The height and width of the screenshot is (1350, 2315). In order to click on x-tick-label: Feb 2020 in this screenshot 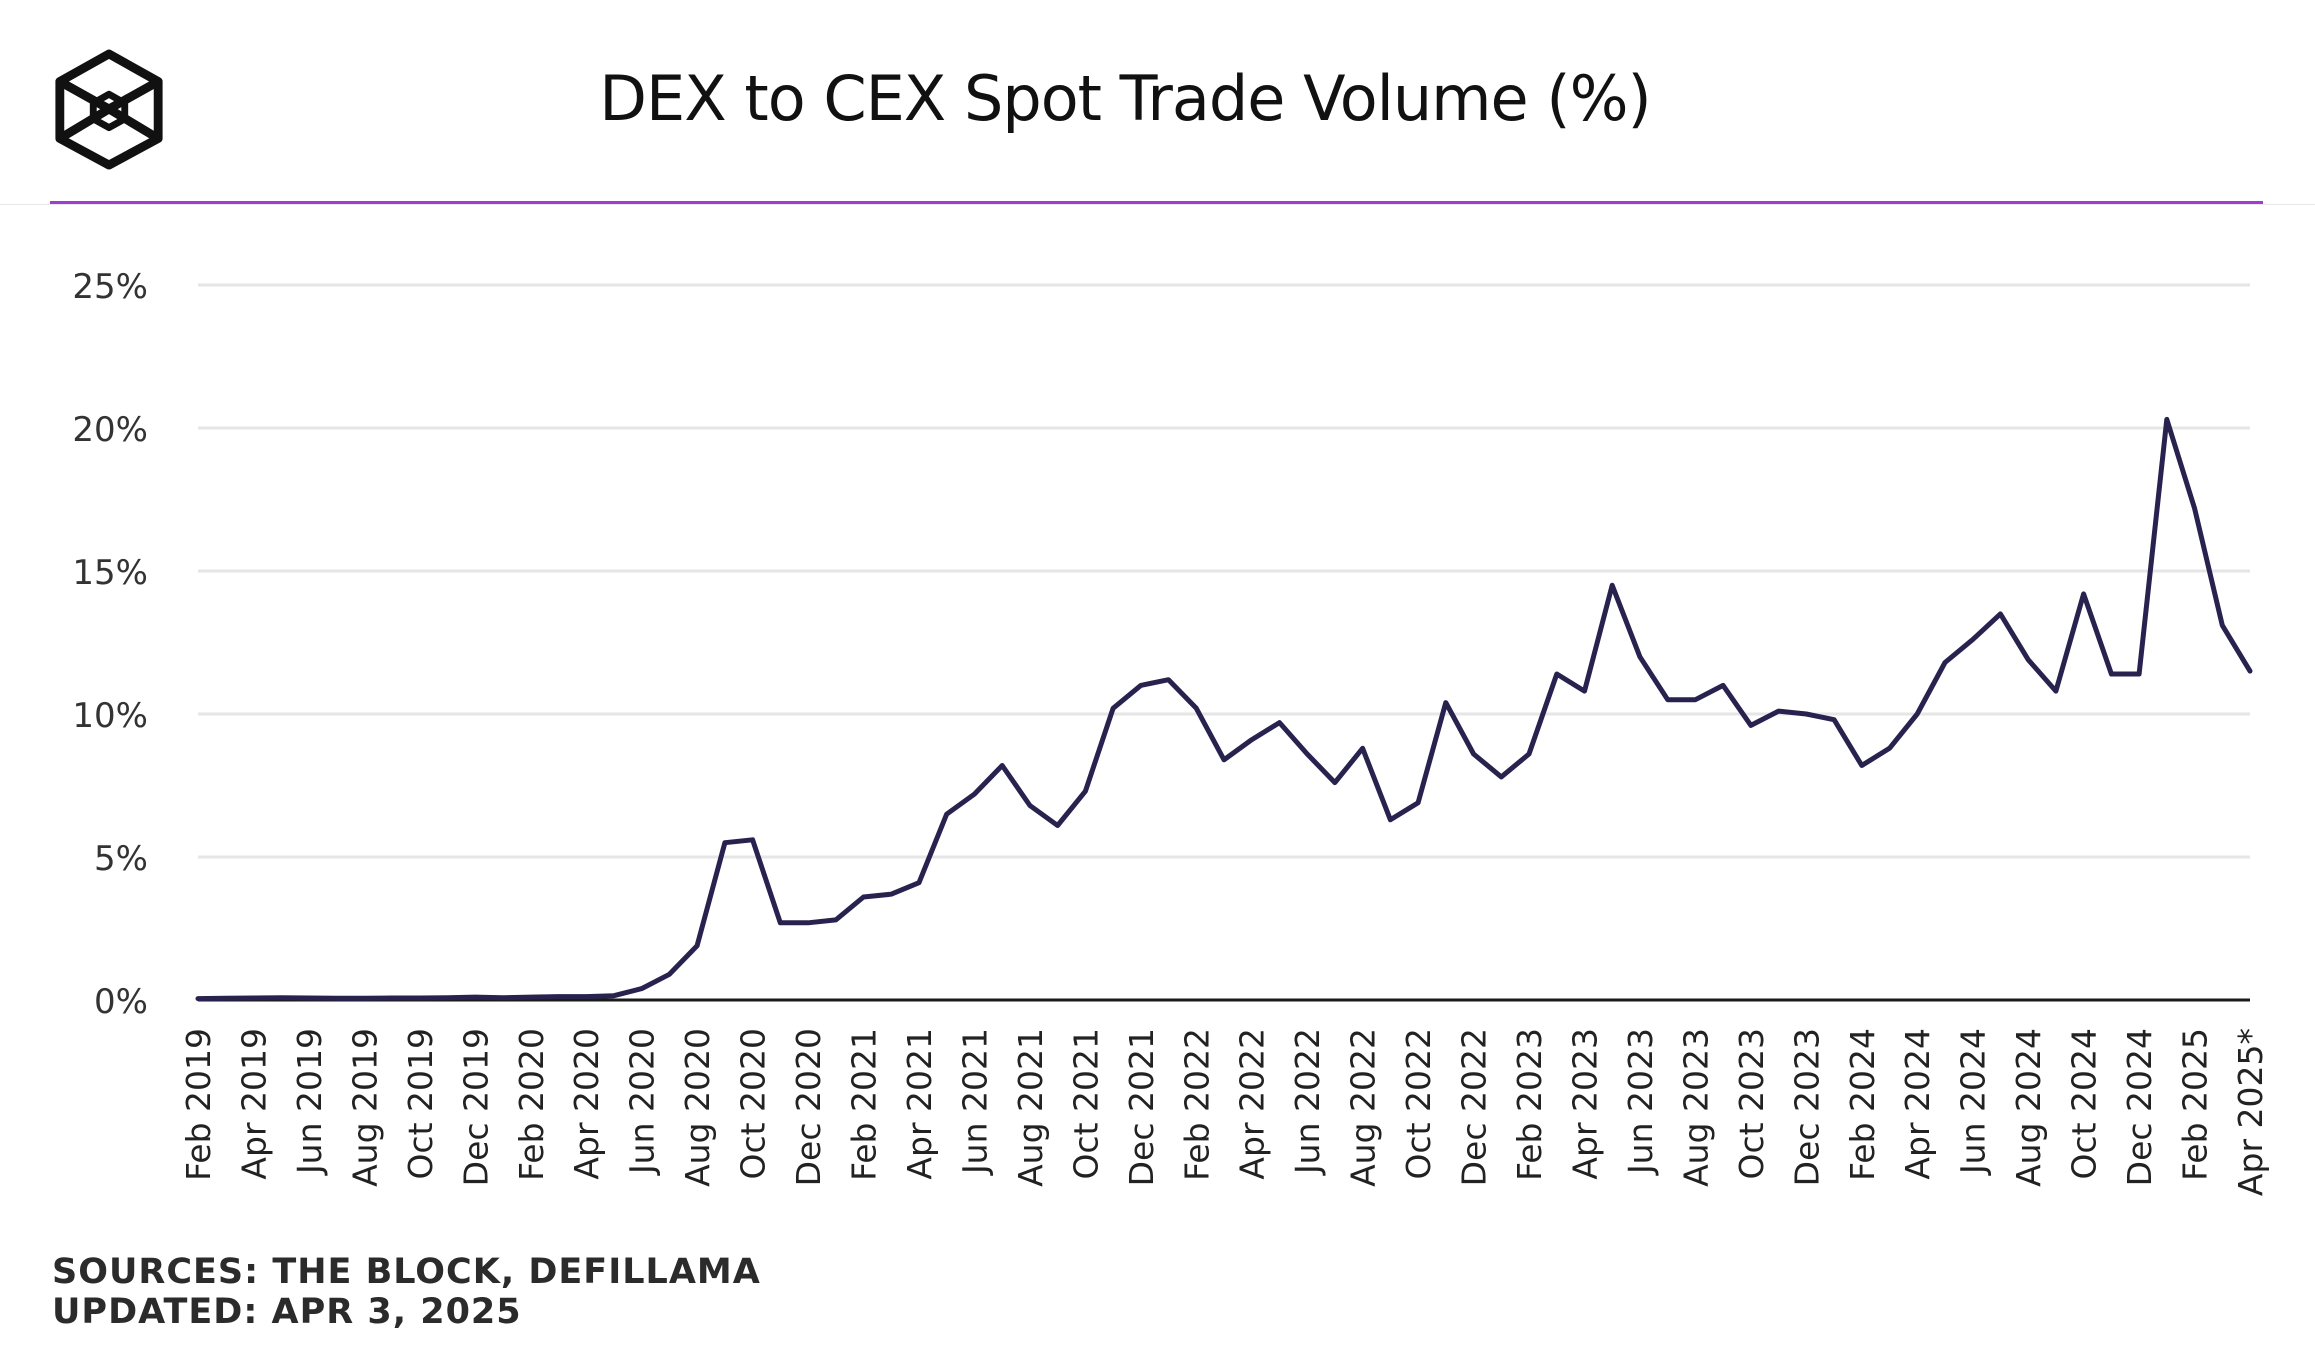, I will do `click(531, 1104)`.